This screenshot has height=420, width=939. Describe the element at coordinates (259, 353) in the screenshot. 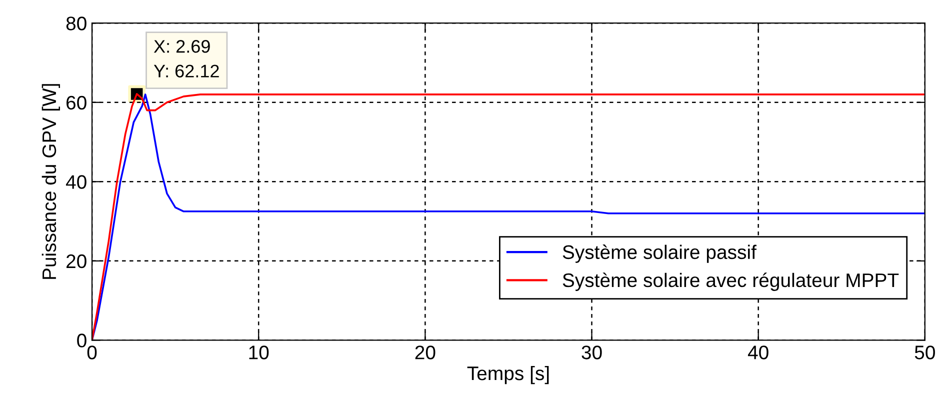

I see `x-tick-label: 10` at that location.